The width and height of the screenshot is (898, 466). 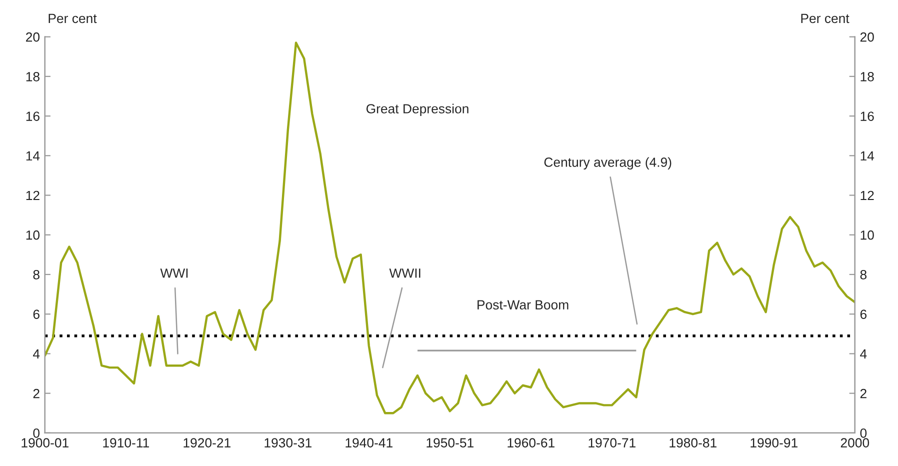 What do you see at coordinates (863, 353) in the screenshot?
I see `y2-tick-label: 4` at bounding box center [863, 353].